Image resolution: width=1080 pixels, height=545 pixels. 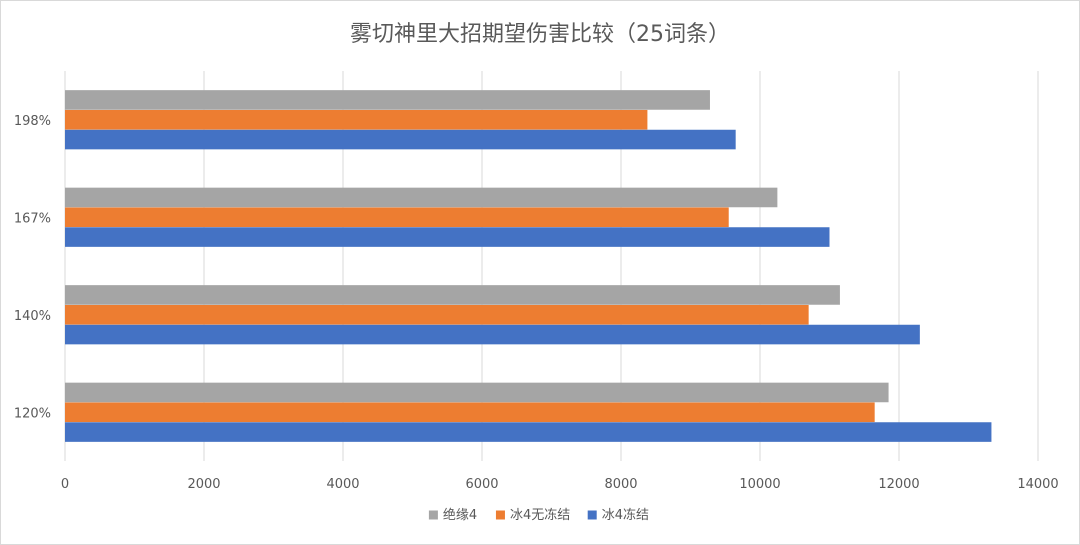 I want to click on x-tick-label: 6000, so click(x=481, y=484).